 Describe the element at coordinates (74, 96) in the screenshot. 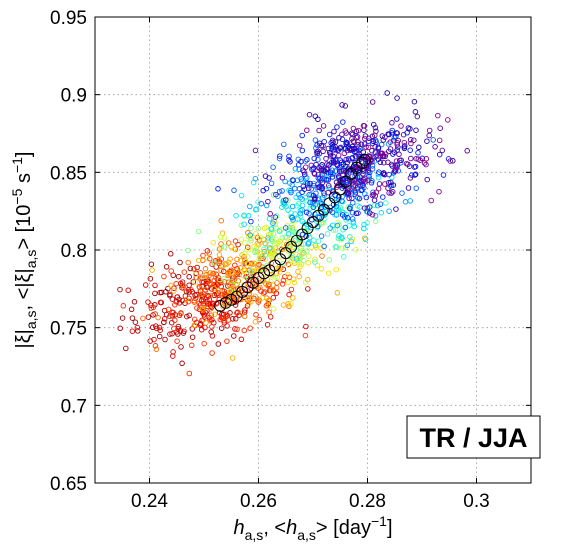

I see `y-tick-label: 0.9` at that location.